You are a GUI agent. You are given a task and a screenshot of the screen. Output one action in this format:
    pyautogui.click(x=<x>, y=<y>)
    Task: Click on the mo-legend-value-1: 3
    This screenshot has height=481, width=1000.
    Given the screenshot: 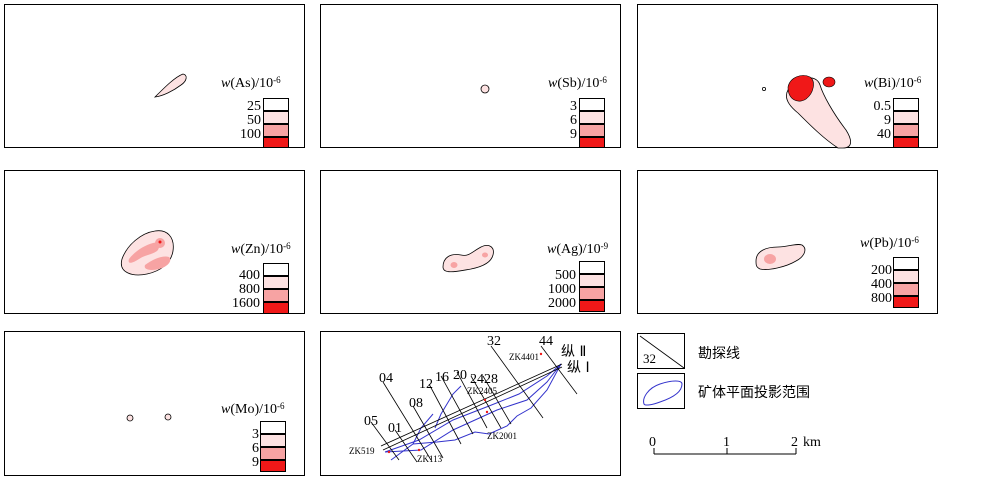 What is the action you would take?
    pyautogui.click(x=255, y=434)
    